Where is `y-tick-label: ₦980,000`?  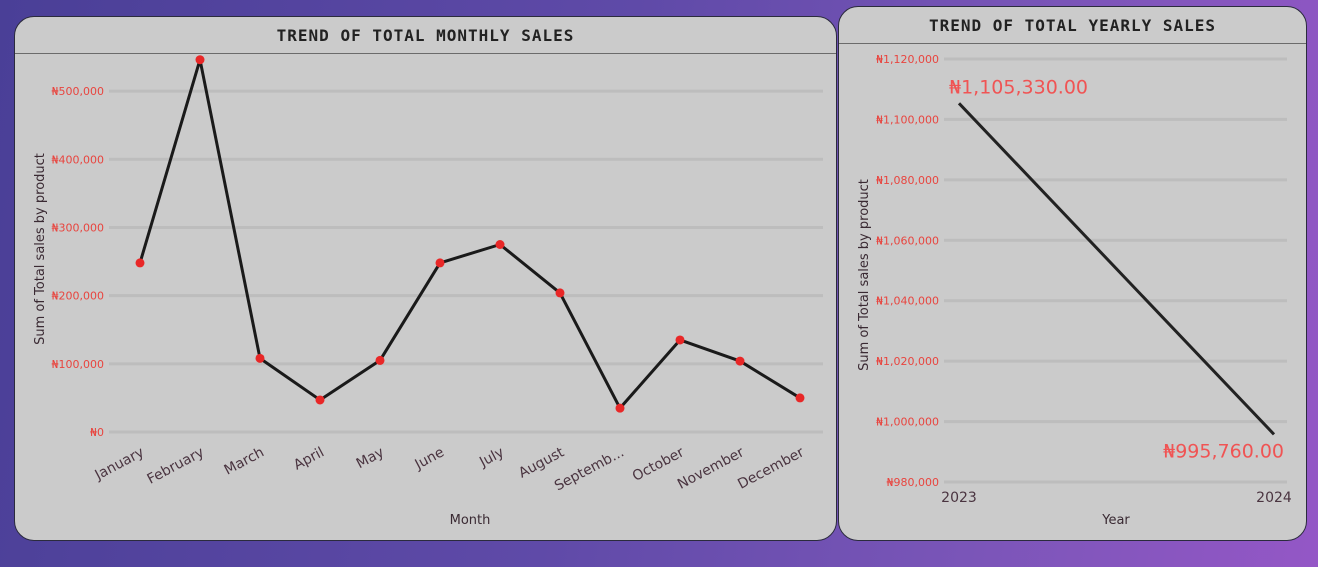
y-tick-label: ₦980,000 is located at coordinates (913, 482).